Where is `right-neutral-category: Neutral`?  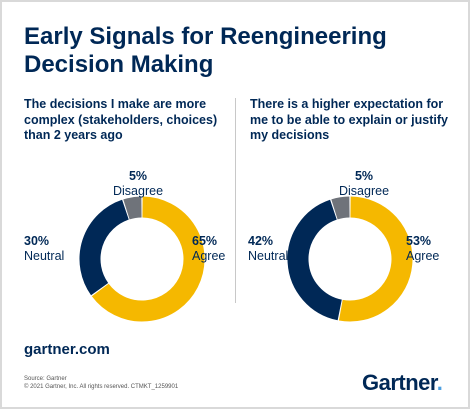 right-neutral-category: Neutral is located at coordinates (268, 256).